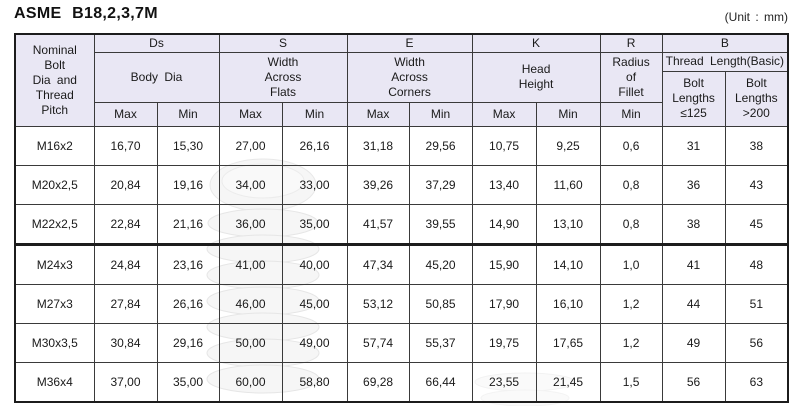 This screenshot has width=800, height=407. What do you see at coordinates (504, 145) in the screenshot?
I see `value-cell: 10,75` at bounding box center [504, 145].